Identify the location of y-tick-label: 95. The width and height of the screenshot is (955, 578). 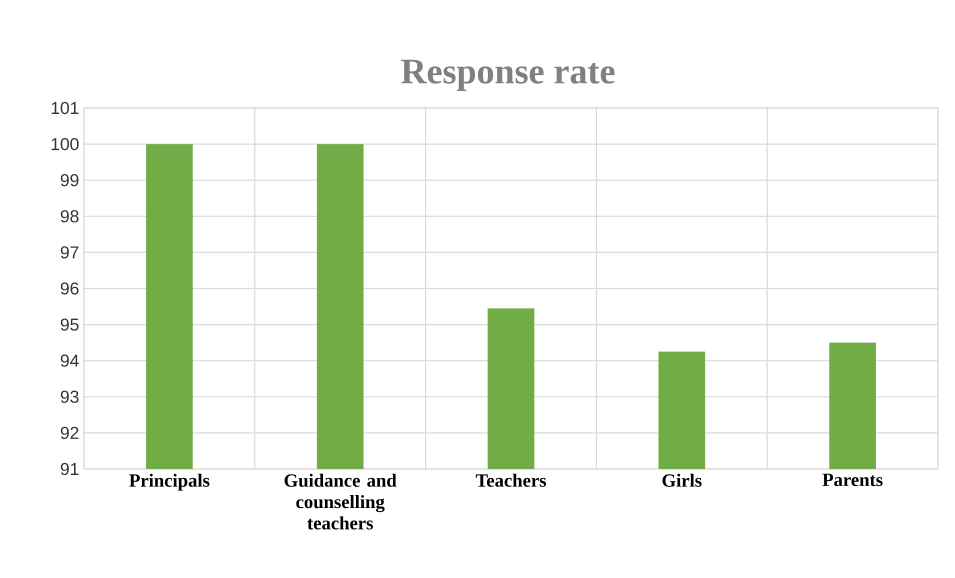
(69, 324).